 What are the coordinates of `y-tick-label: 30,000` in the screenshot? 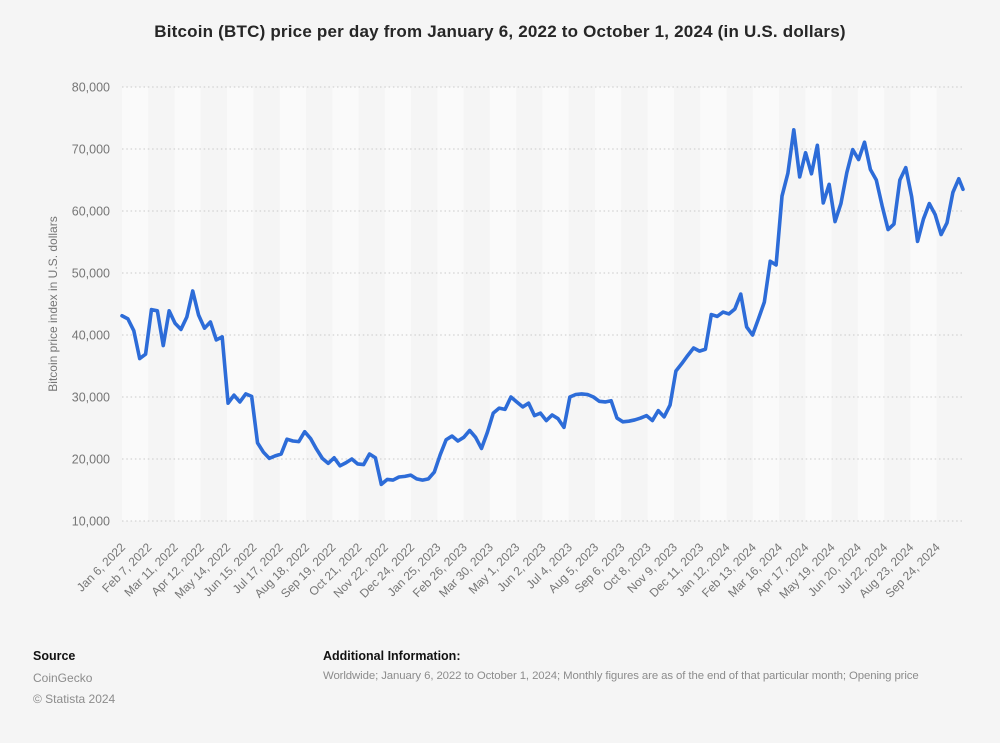 It's located at (91, 398).